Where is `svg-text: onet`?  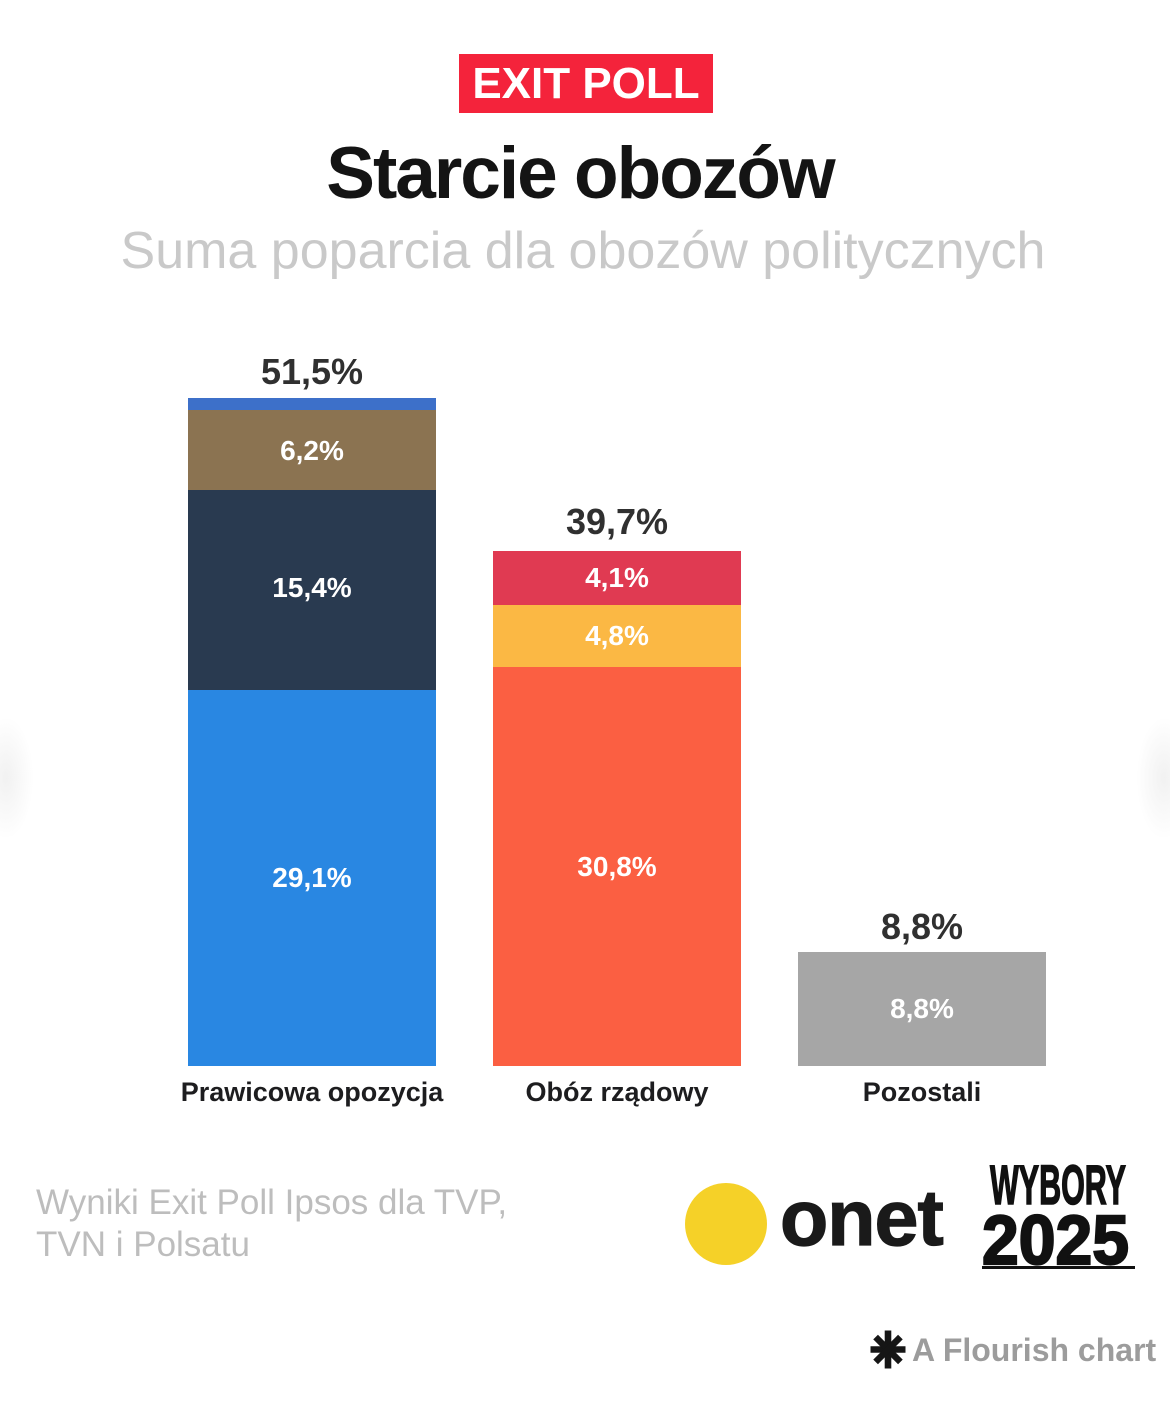
svg-text: onet is located at coordinates (861, 1220).